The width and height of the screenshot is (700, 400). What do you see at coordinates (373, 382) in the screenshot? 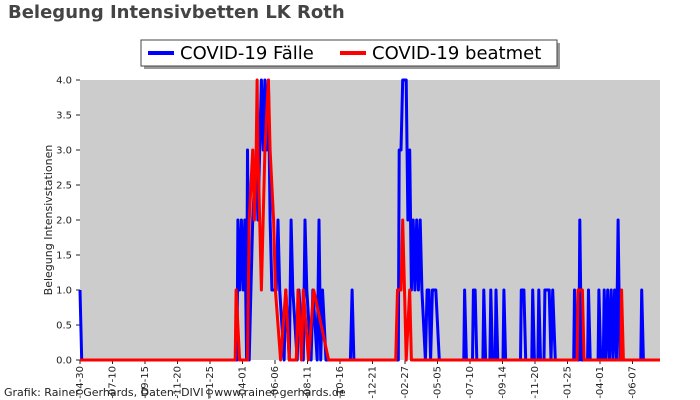
I see `x-tick-label: -12-21` at bounding box center [373, 382].